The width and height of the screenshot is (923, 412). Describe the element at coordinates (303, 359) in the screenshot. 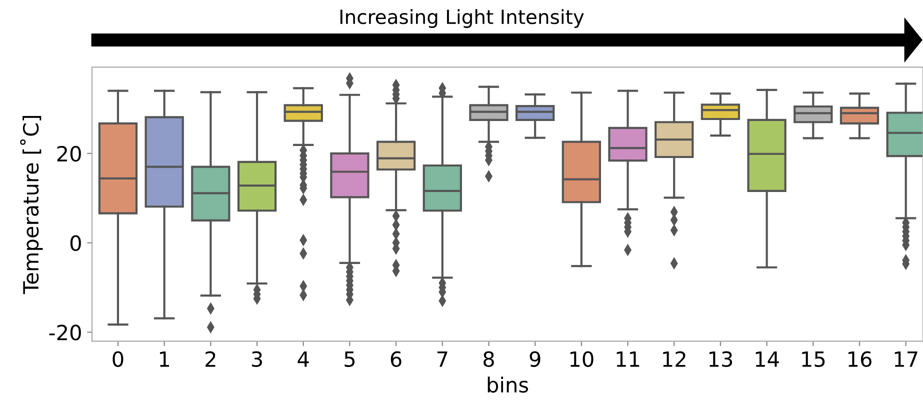

I see `x-tick-label: 4` at that location.